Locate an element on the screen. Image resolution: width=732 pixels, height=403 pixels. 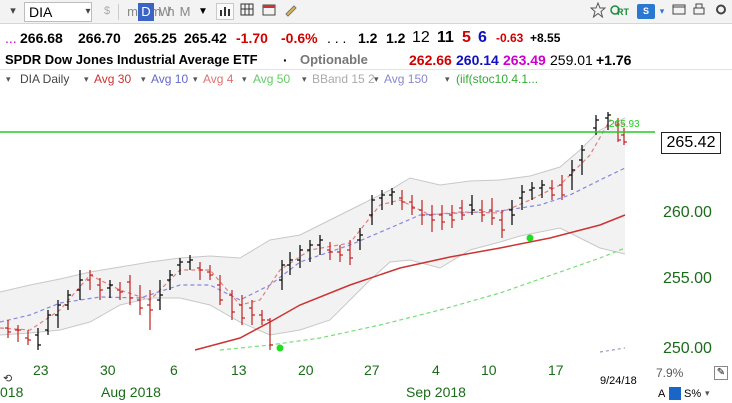
tab-timeframe-mo: M is located at coordinates (185, 11).